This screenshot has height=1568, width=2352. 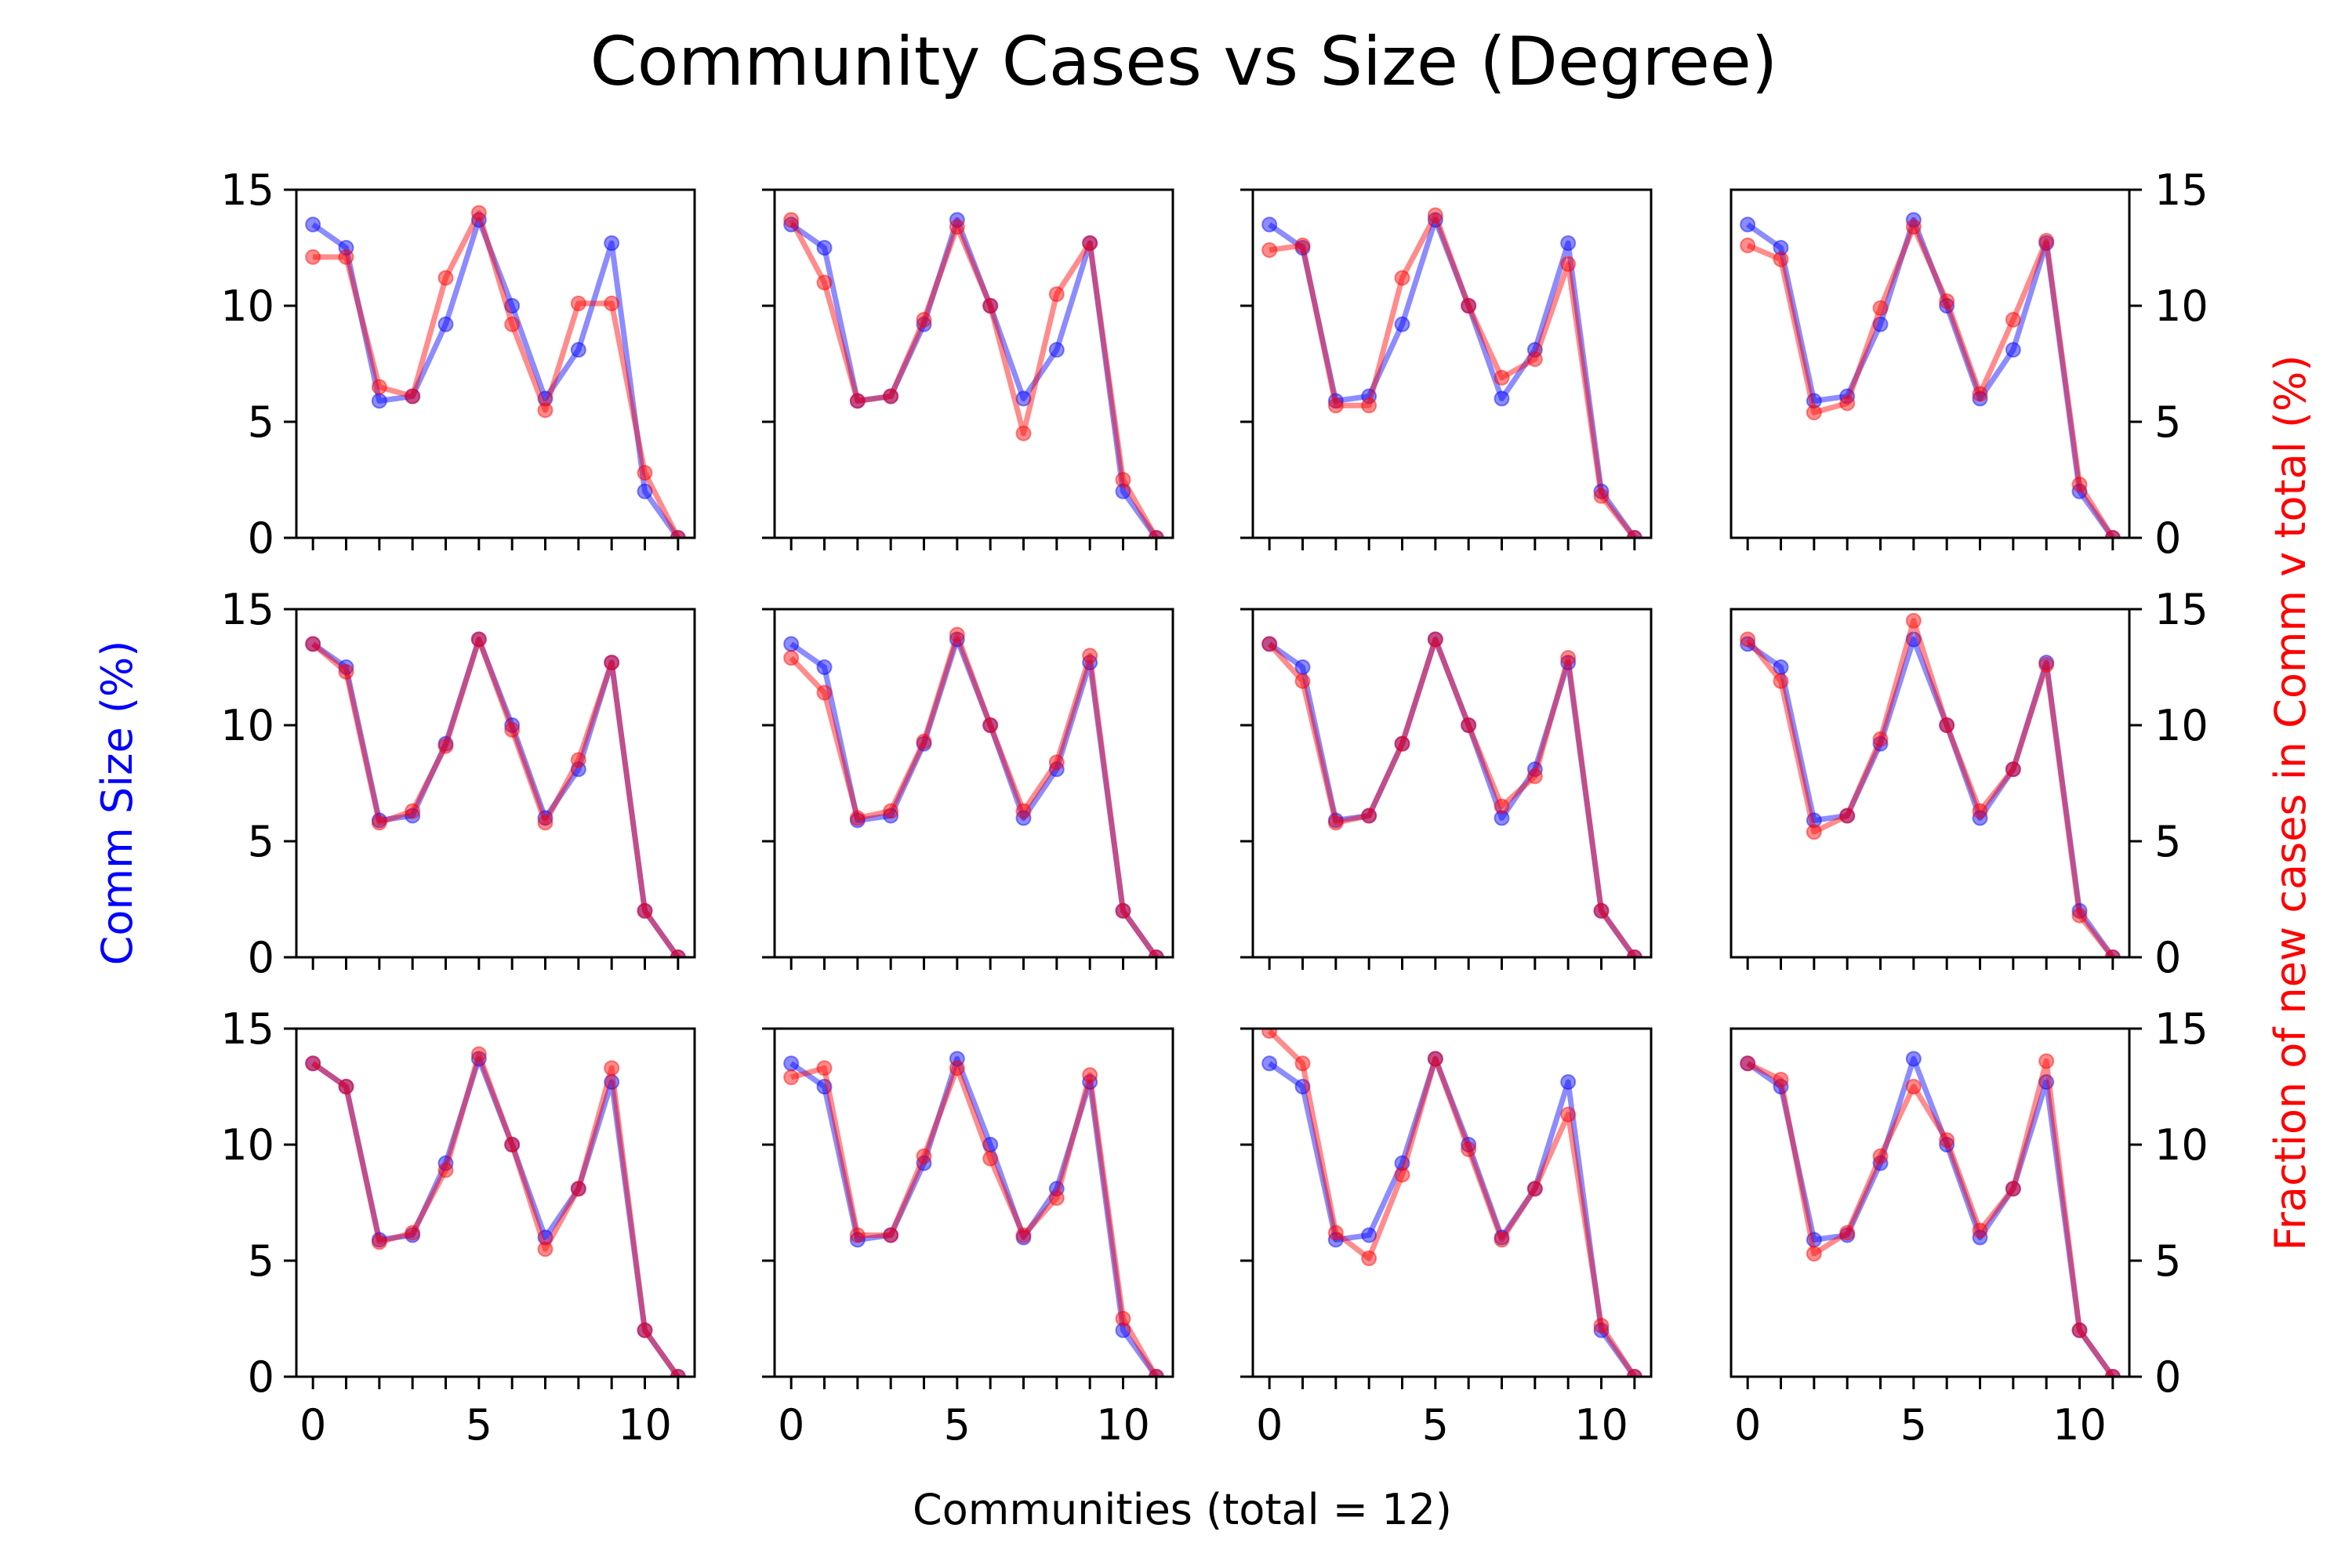 I want to click on x-tick-label: 5, so click(x=1435, y=1425).